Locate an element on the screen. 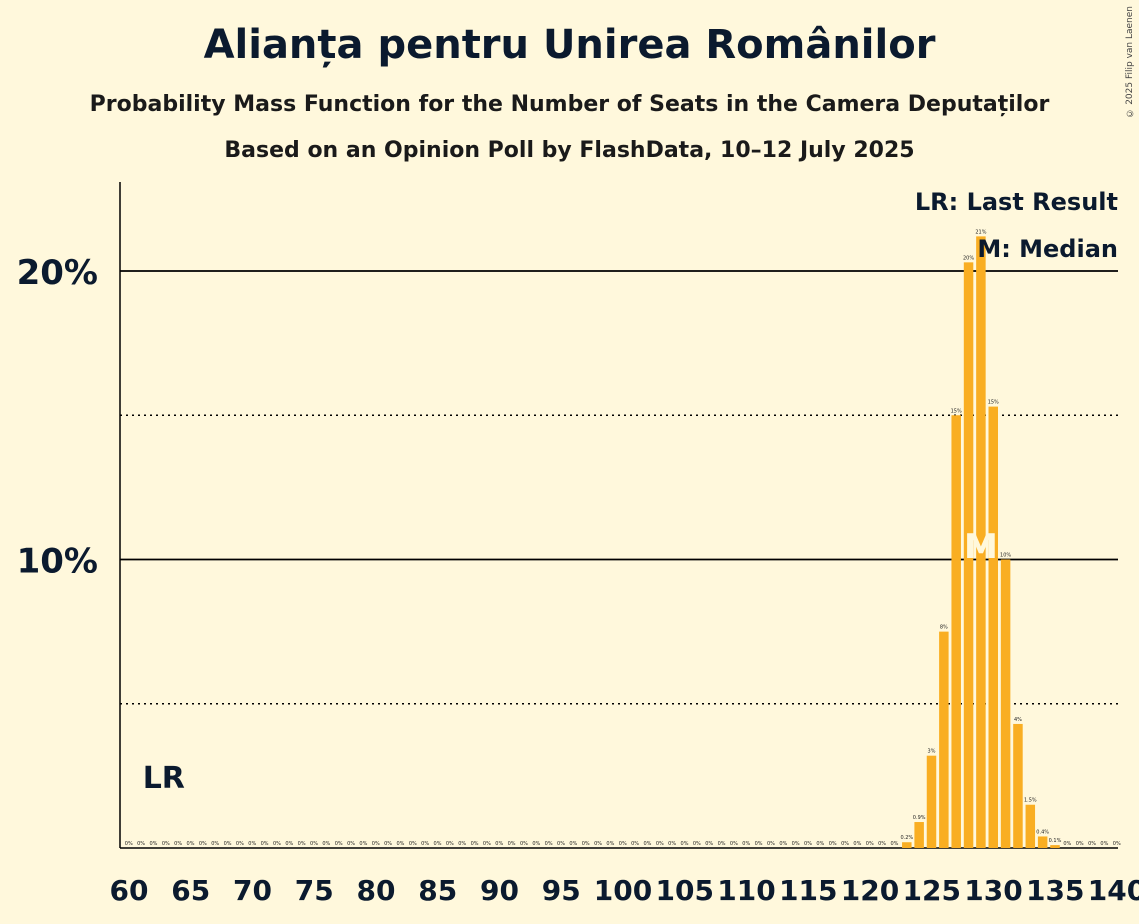 This screenshot has height=924, width=1139. bar-value-label: 0.2% is located at coordinates (906, 838).